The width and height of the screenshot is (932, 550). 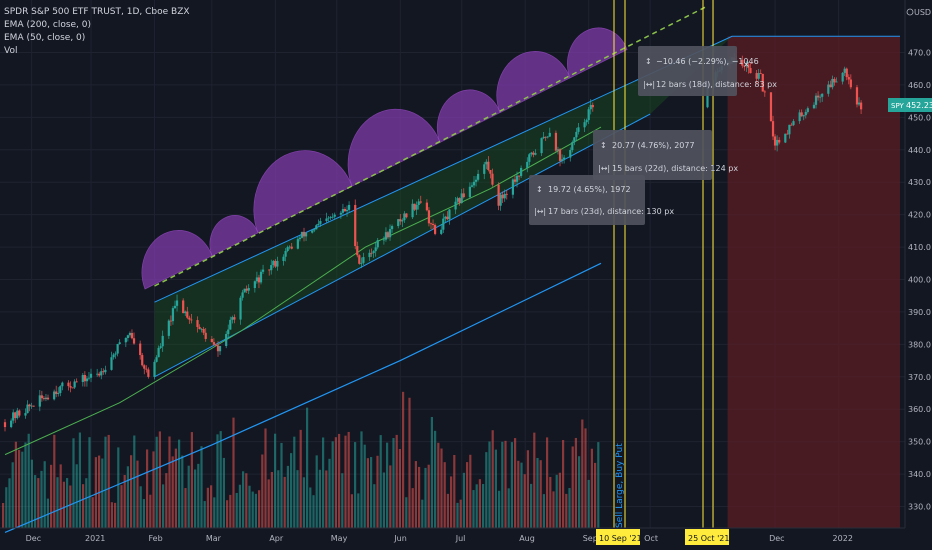 I want to click on price-badge: SPY 452.23, so click(x=910, y=105).